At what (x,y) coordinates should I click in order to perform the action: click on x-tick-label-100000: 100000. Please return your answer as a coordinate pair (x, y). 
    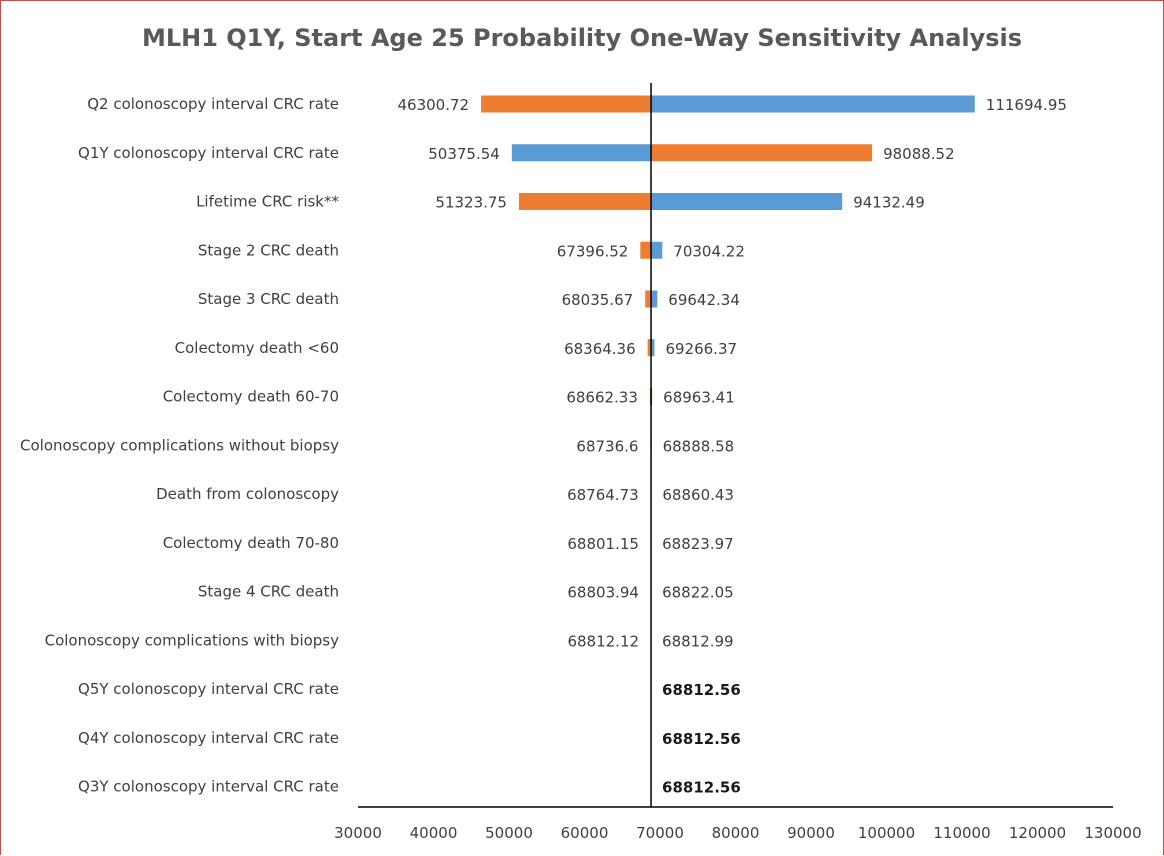
    Looking at the image, I should click on (886, 833).